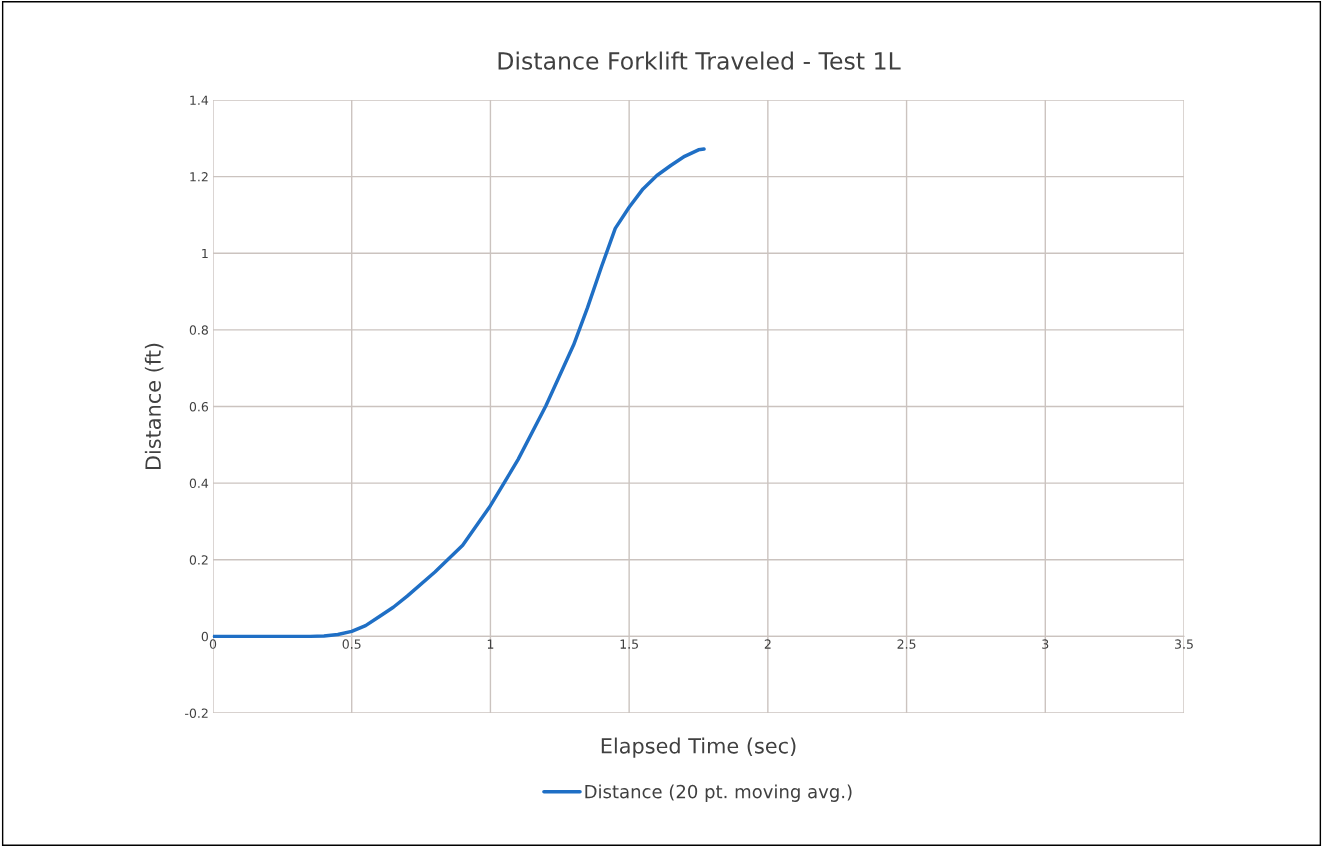  What do you see at coordinates (199, 406) in the screenshot?
I see `y-tick-label: 0.6` at bounding box center [199, 406].